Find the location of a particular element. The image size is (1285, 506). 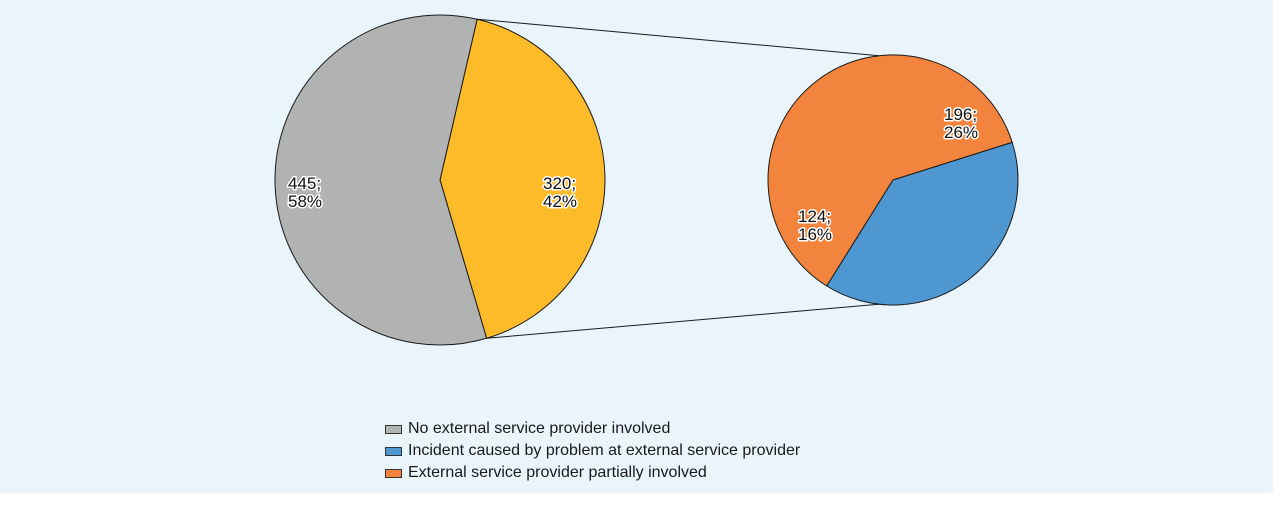

secondary-pie is located at coordinates (893, 180).